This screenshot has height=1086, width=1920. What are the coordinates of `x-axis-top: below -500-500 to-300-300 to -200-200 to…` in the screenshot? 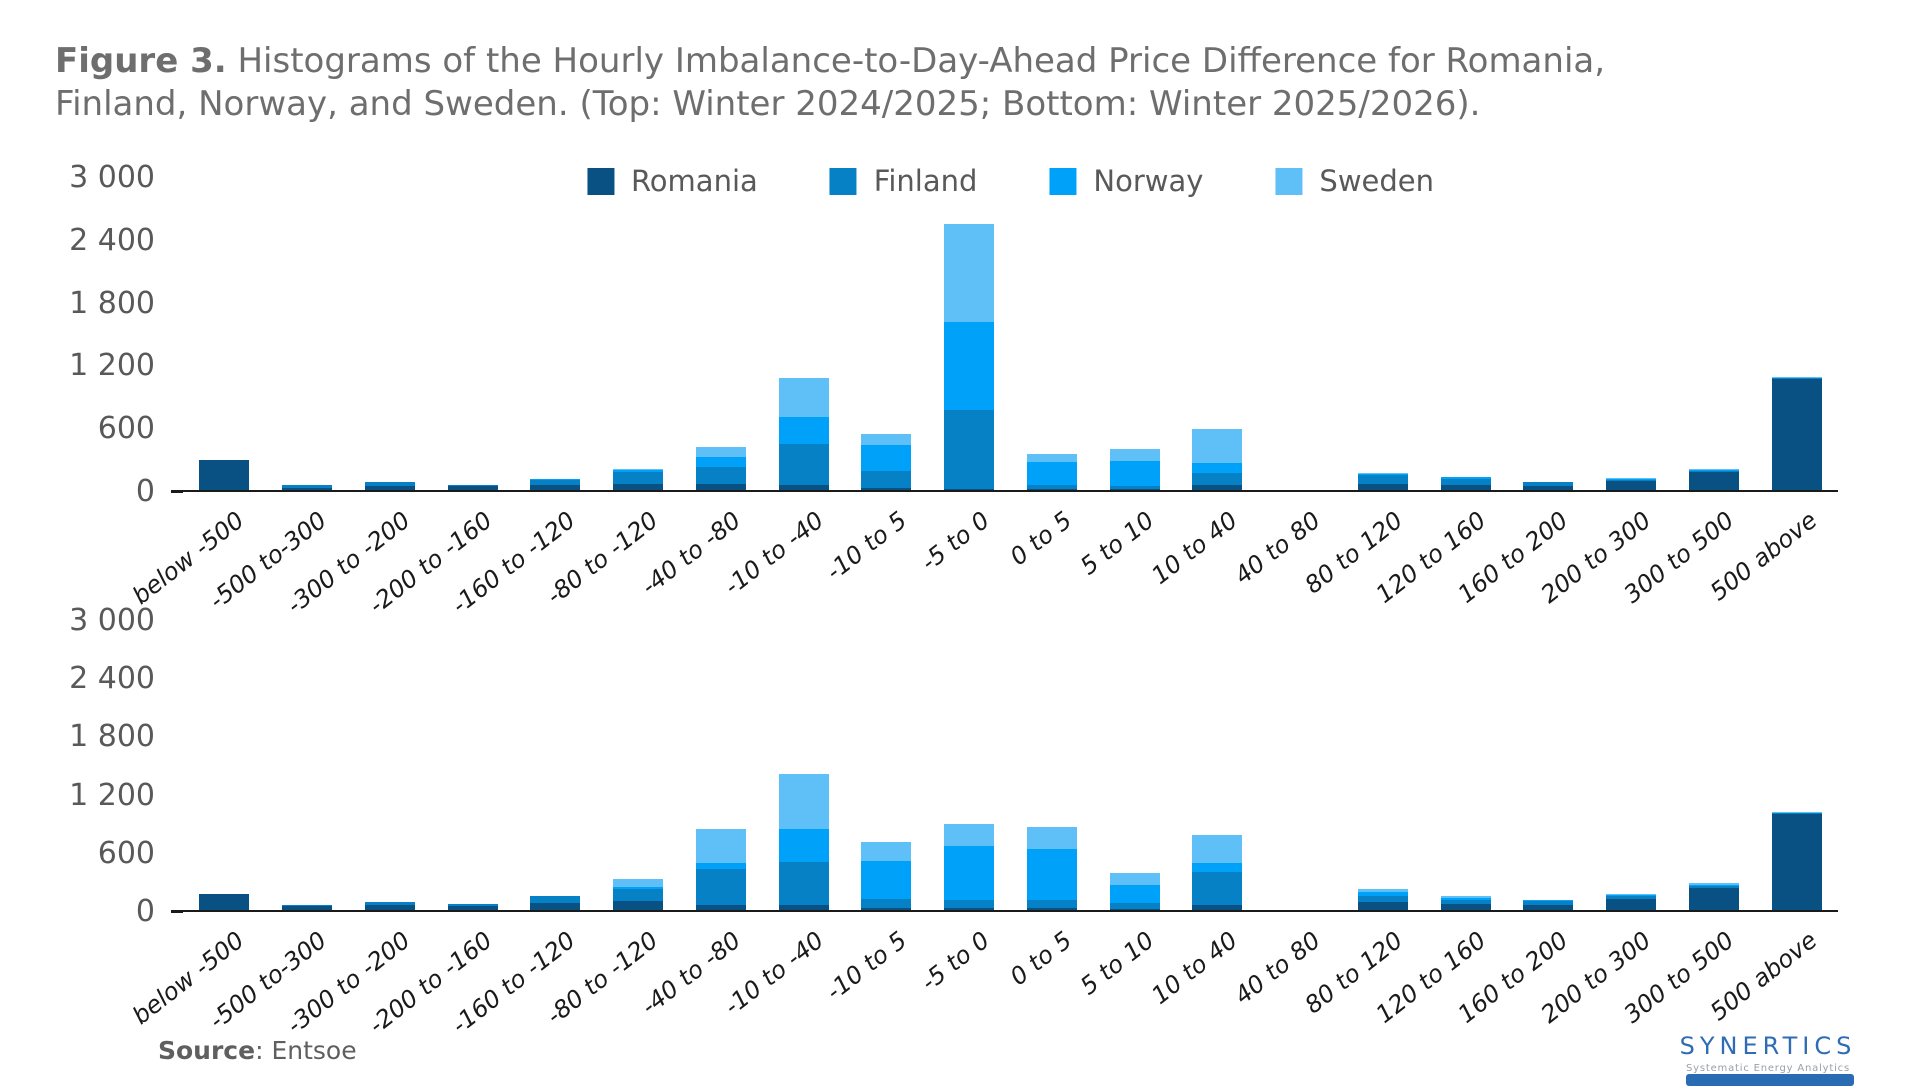 It's located at (1010, 549).